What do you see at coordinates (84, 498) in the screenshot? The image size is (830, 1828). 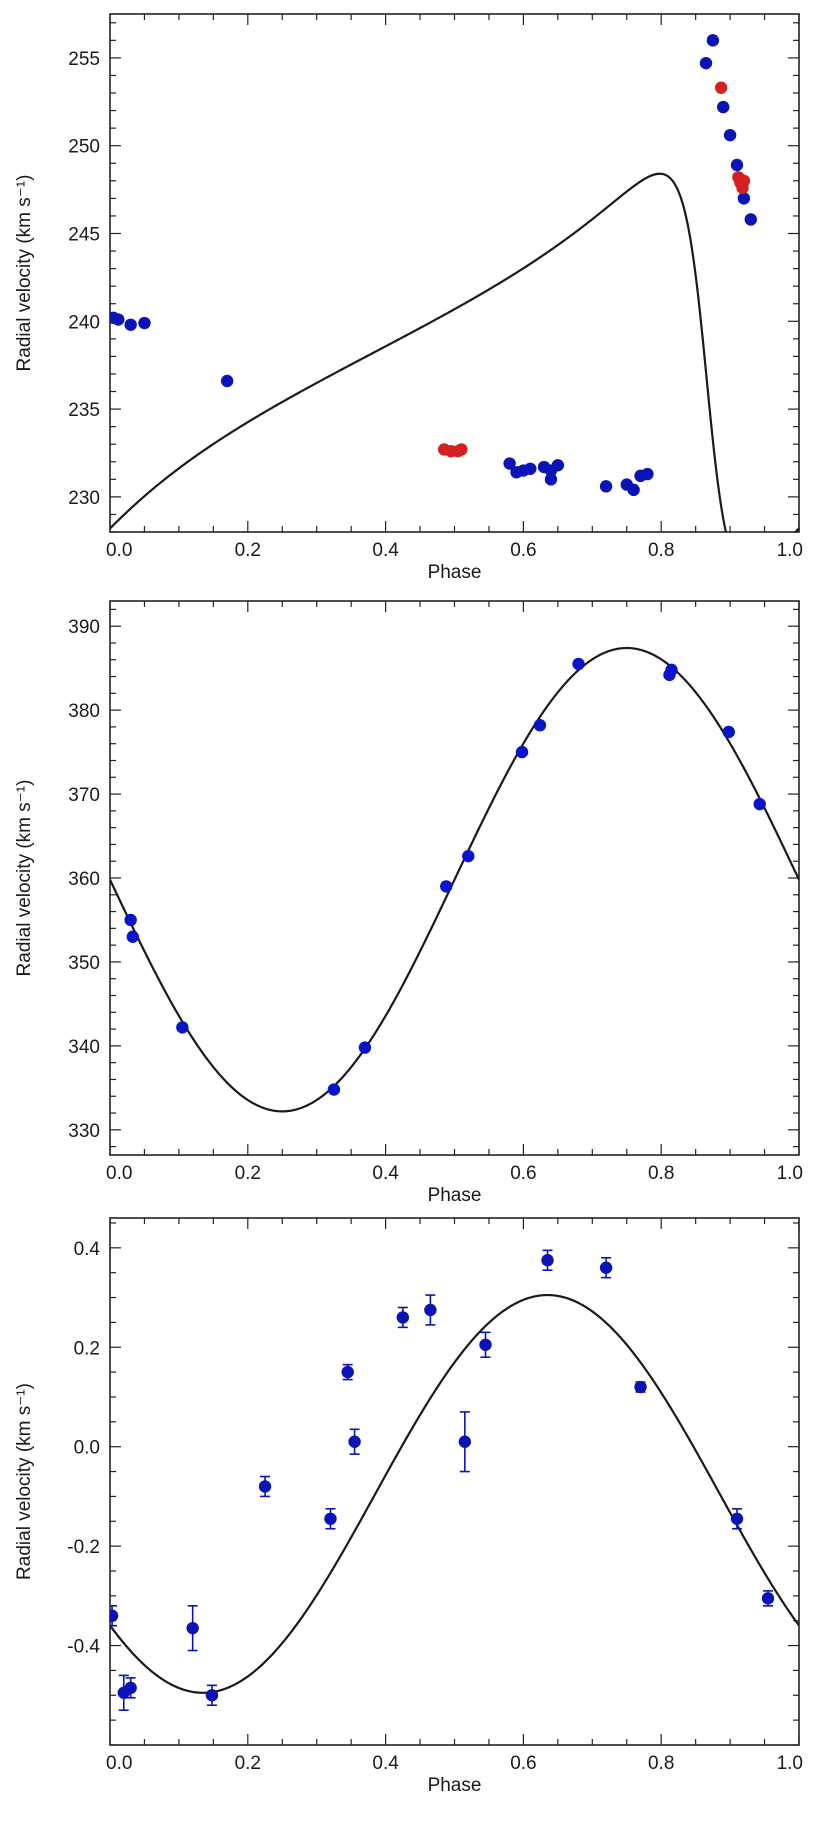 I see `y-tick-label: 230` at bounding box center [84, 498].